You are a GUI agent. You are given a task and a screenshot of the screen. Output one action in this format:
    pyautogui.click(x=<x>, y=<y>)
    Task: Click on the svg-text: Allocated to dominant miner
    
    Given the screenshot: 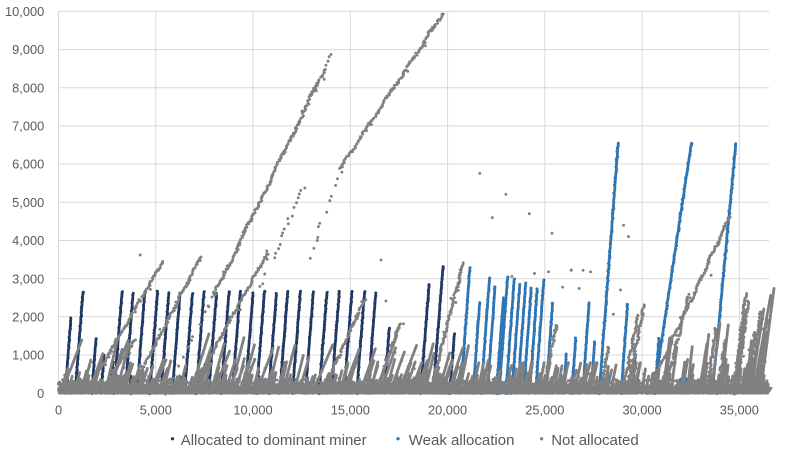 What is the action you would take?
    pyautogui.click(x=274, y=440)
    